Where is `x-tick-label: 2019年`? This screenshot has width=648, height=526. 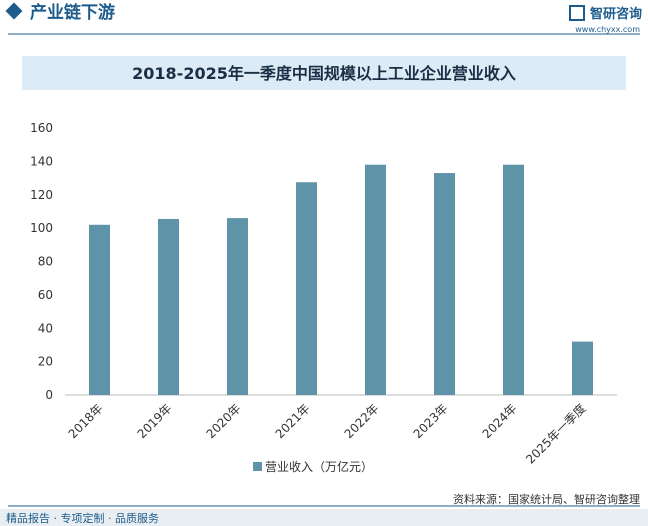 x-tick-label: 2019年 is located at coordinates (155, 421).